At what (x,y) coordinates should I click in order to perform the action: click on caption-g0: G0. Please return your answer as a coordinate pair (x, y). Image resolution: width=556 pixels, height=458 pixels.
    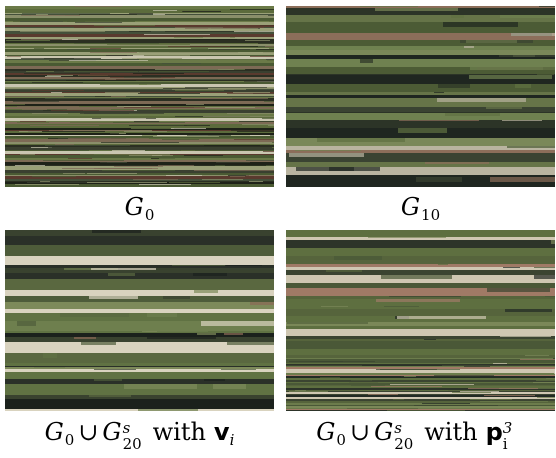
    Looking at the image, I should click on (139, 211).